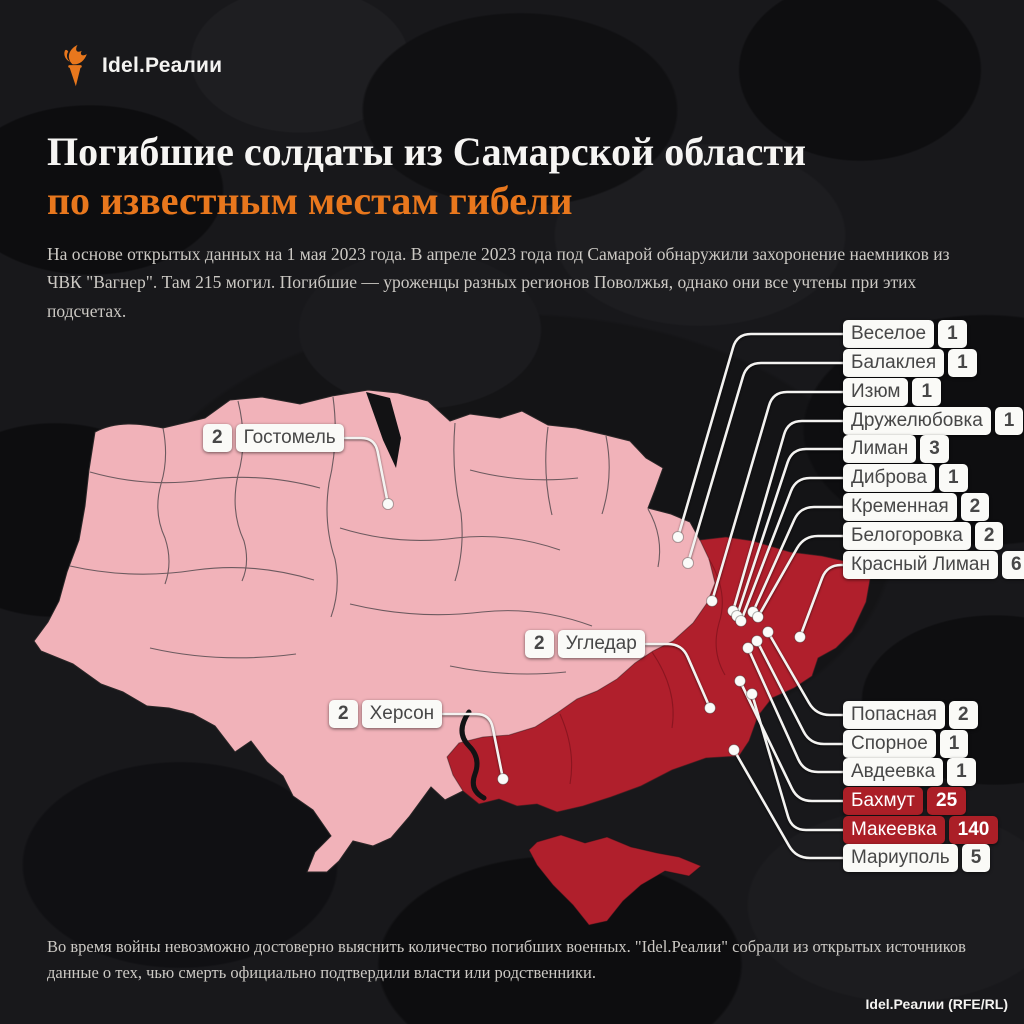 The image size is (1024, 1024). I want to click on place-label: Веселое 1, so click(905, 334).